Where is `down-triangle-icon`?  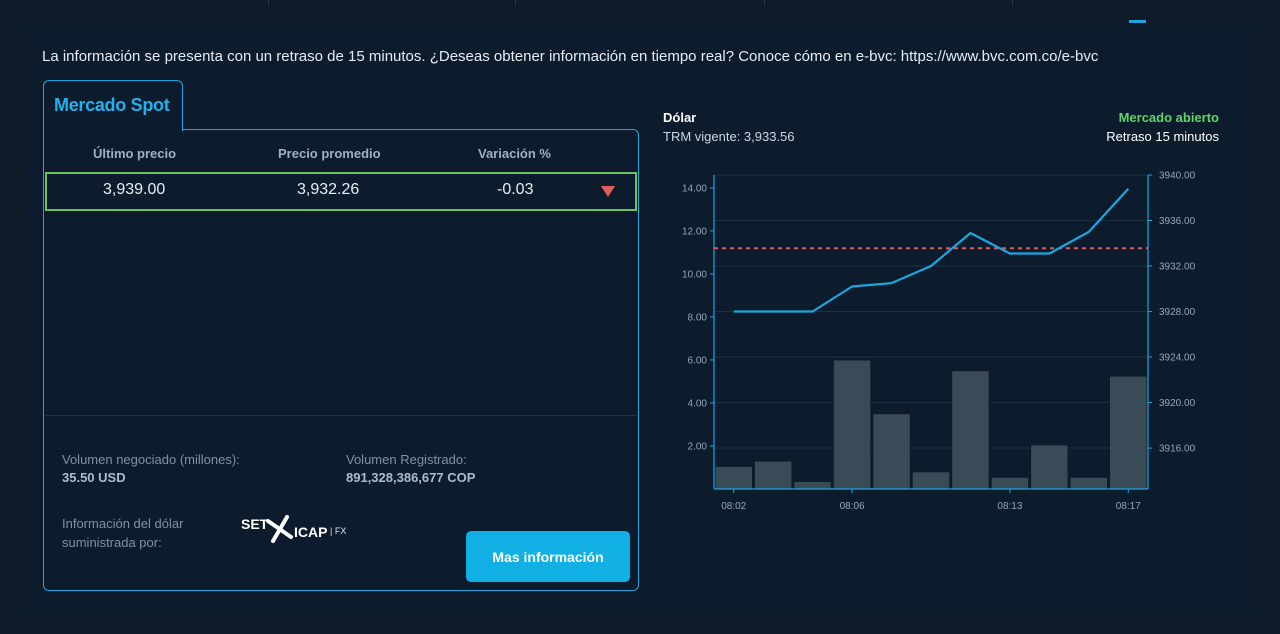 down-triangle-icon is located at coordinates (608, 191).